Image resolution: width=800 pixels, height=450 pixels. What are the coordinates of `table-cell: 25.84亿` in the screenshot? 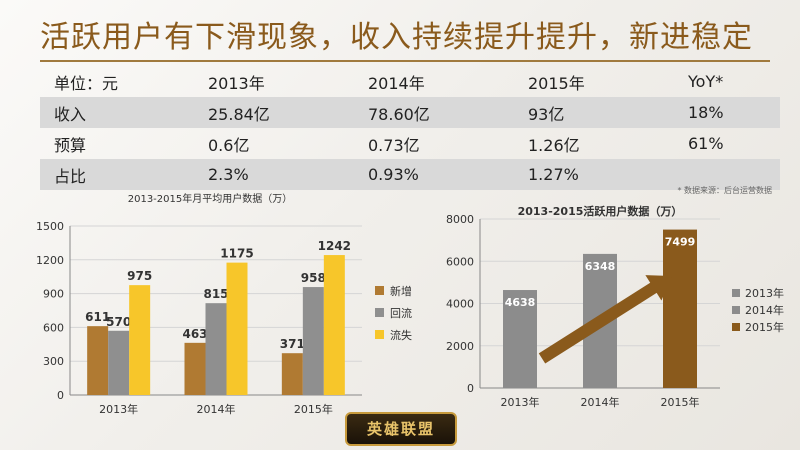 It's located at (274, 112).